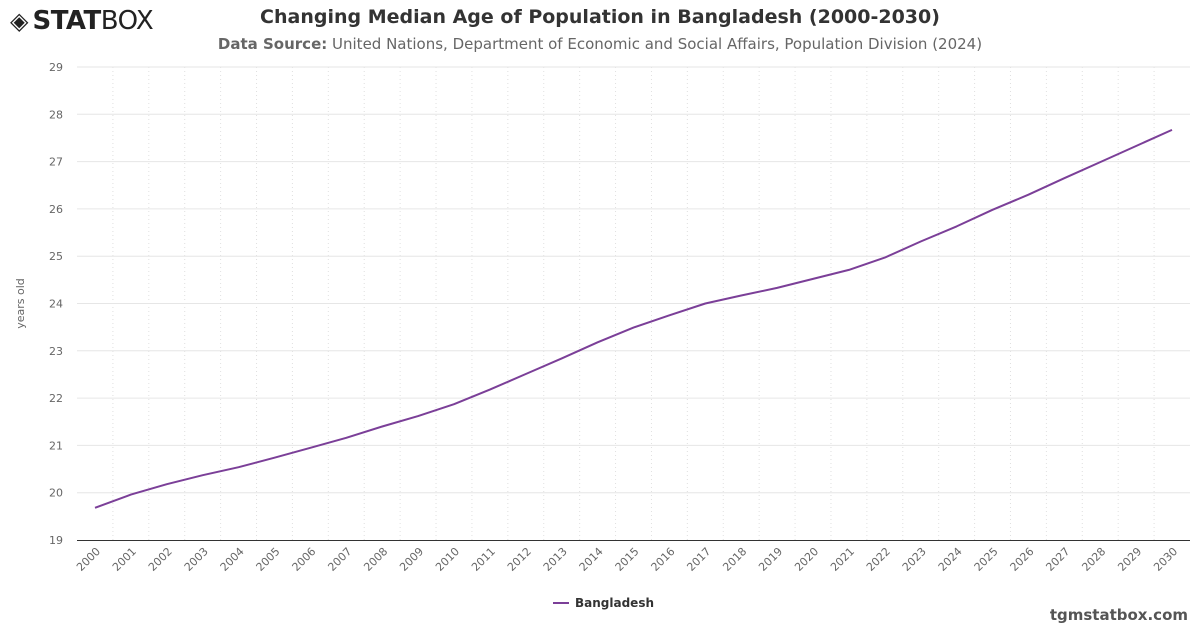 The height and width of the screenshot is (630, 1200). Describe the element at coordinates (56, 67) in the screenshot. I see `y-tick-label: 29` at that location.